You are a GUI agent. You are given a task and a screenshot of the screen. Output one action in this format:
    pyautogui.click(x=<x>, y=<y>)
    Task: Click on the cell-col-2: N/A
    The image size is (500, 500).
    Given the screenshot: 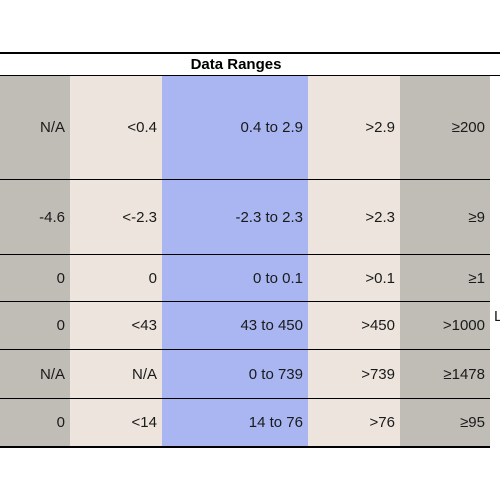 What is the action you would take?
    pyautogui.click(x=116, y=374)
    